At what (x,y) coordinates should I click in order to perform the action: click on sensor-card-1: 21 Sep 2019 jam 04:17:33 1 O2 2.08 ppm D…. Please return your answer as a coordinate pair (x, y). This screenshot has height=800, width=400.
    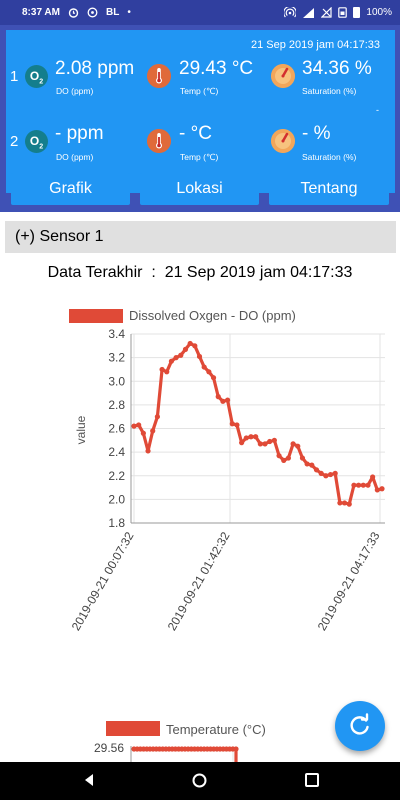
    Looking at the image, I should click on (200, 76).